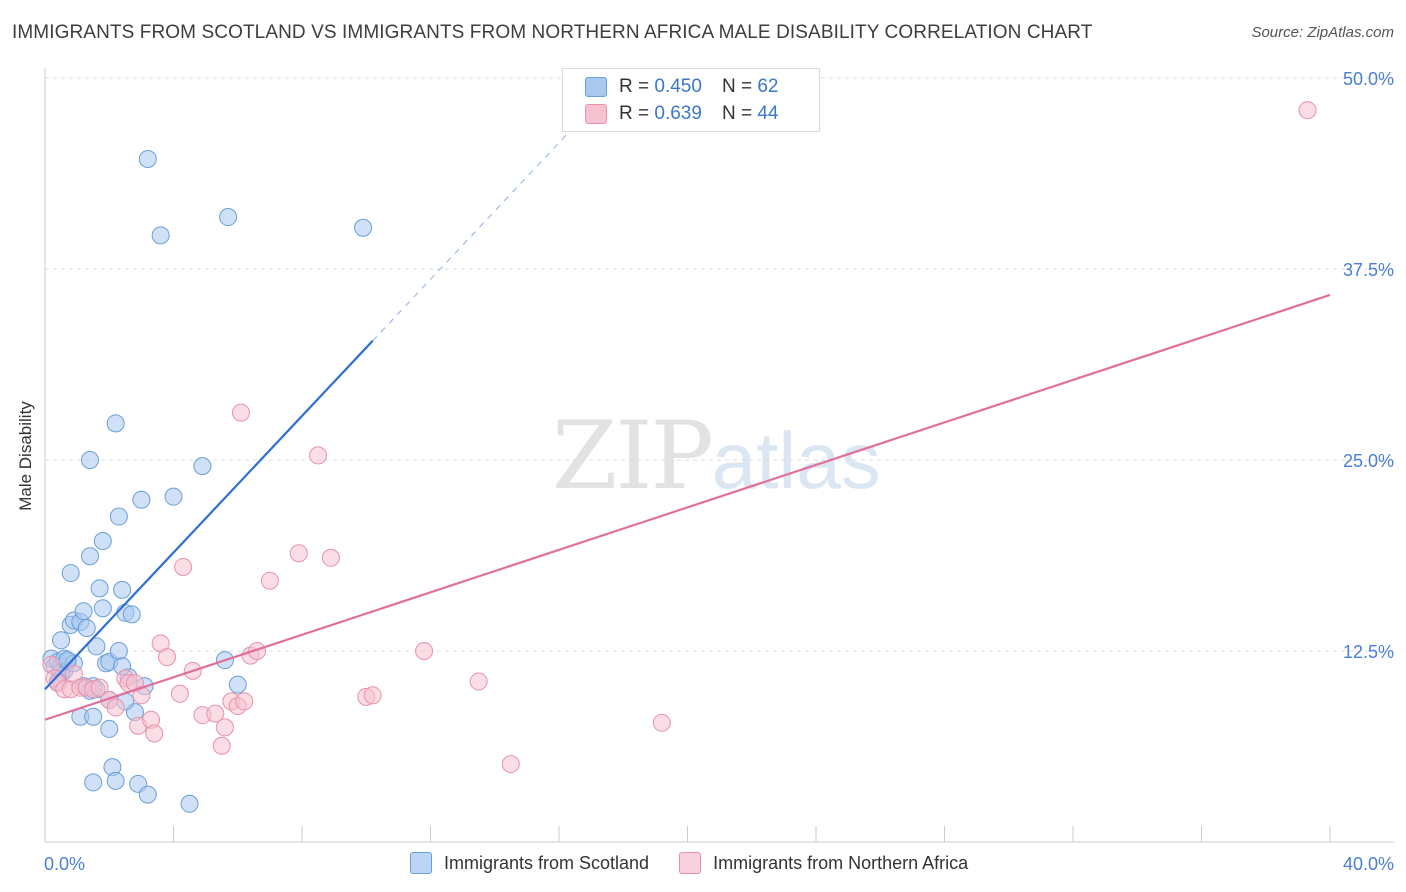  I want to click on legend-label-northern-africa: Immigrants from Northern Africa, so click(841, 862).